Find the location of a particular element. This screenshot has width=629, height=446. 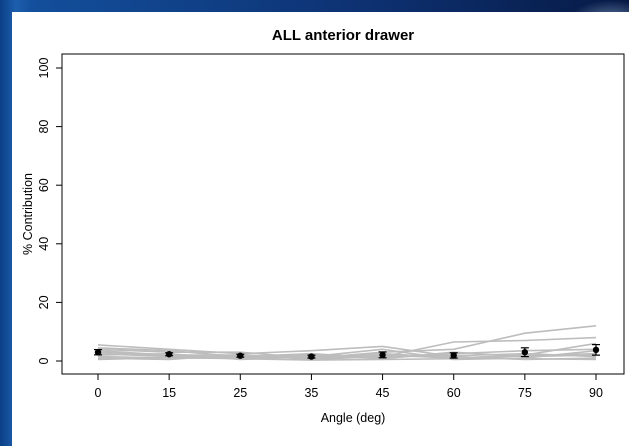

x-axis-label: Angle (deg) is located at coordinates (353, 418).